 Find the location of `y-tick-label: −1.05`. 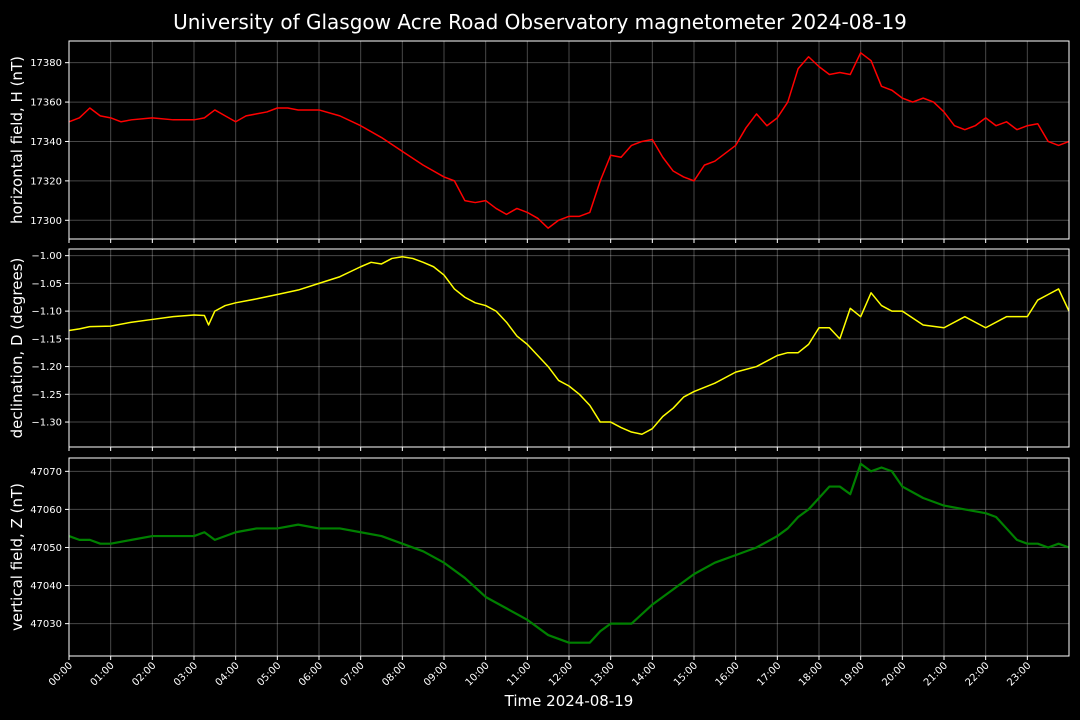

y-tick-label: −1.05 is located at coordinates (46, 284).